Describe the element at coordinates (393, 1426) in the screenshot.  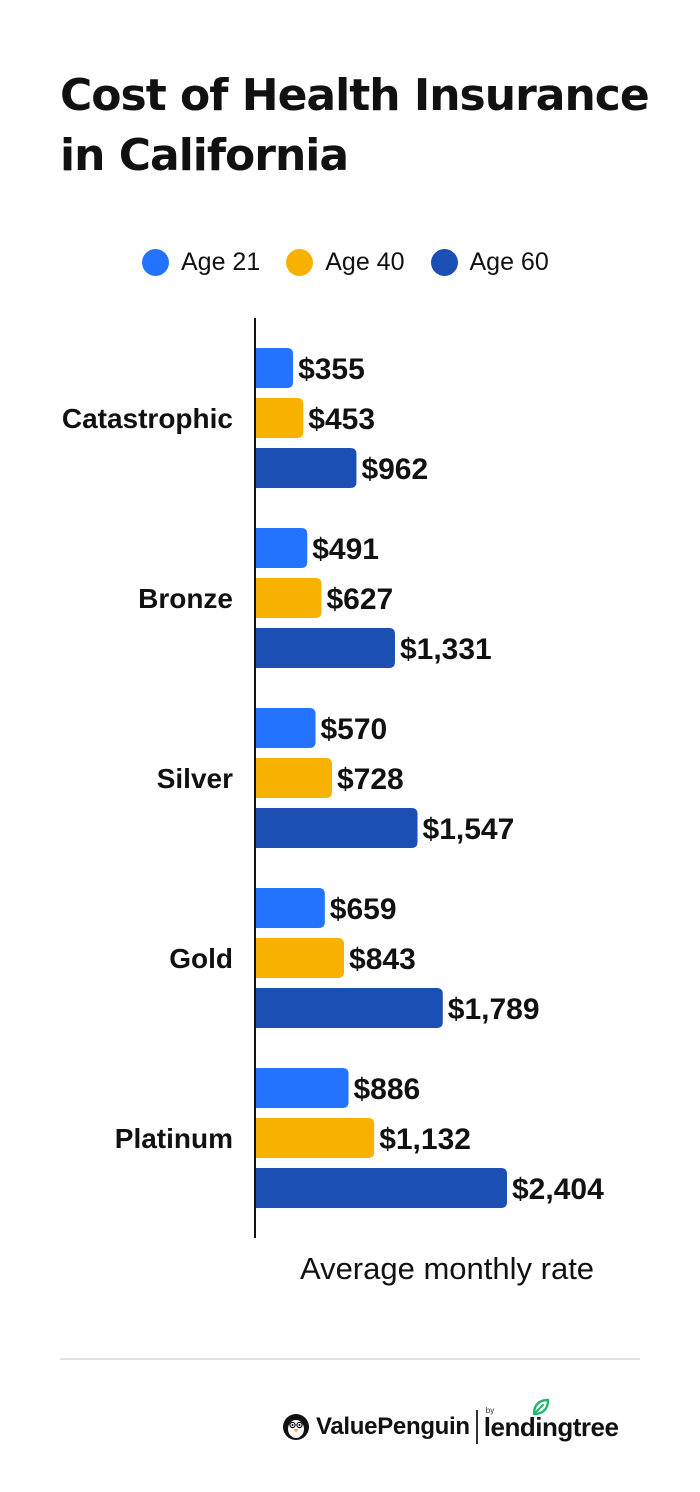
I see `brand-valuepenguin: ValuePenguin` at that location.